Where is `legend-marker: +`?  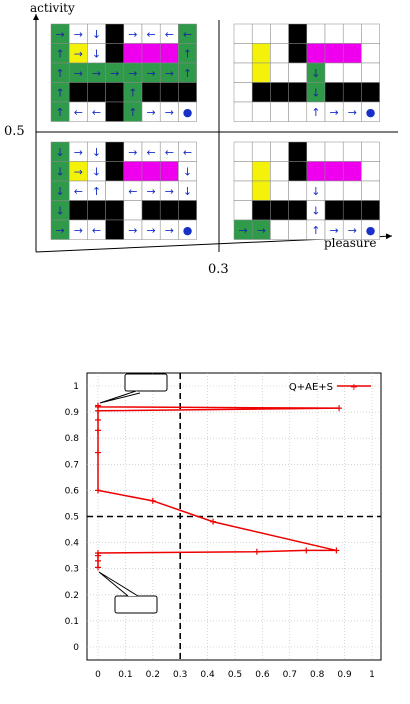 legend-marker: + is located at coordinates (354, 387).